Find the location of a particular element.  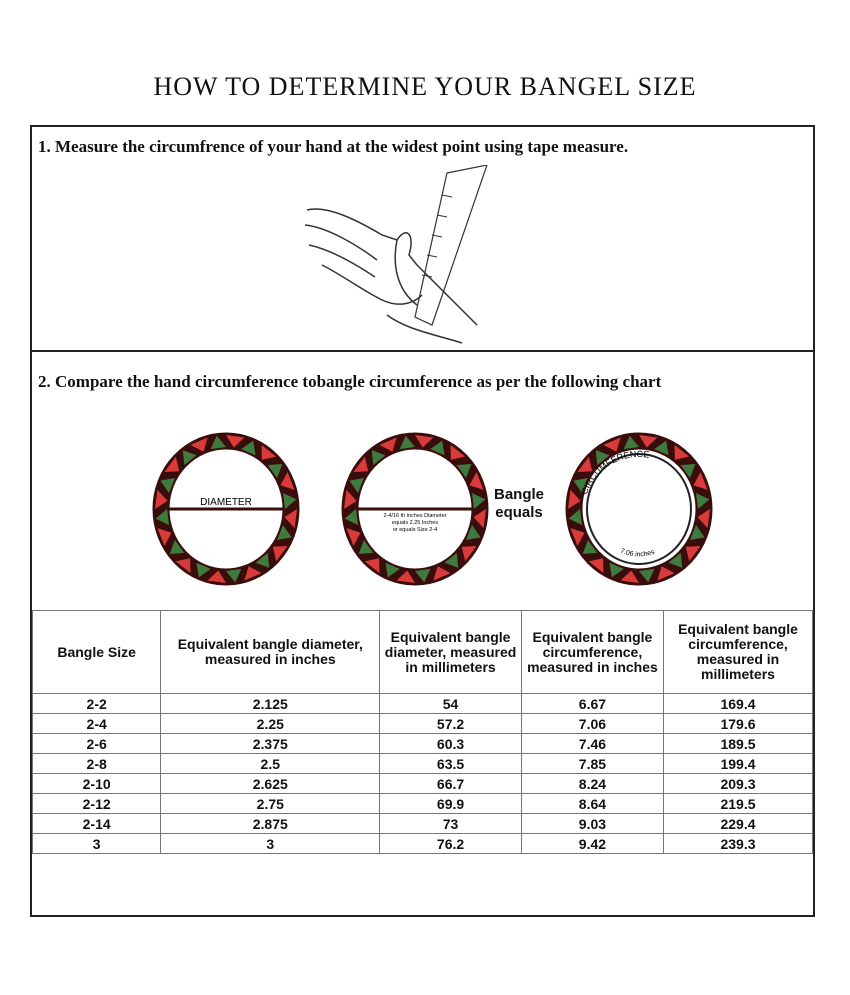

table-row: 2-4 2.25 57.2 7.06 179.6 is located at coordinates (422, 723).